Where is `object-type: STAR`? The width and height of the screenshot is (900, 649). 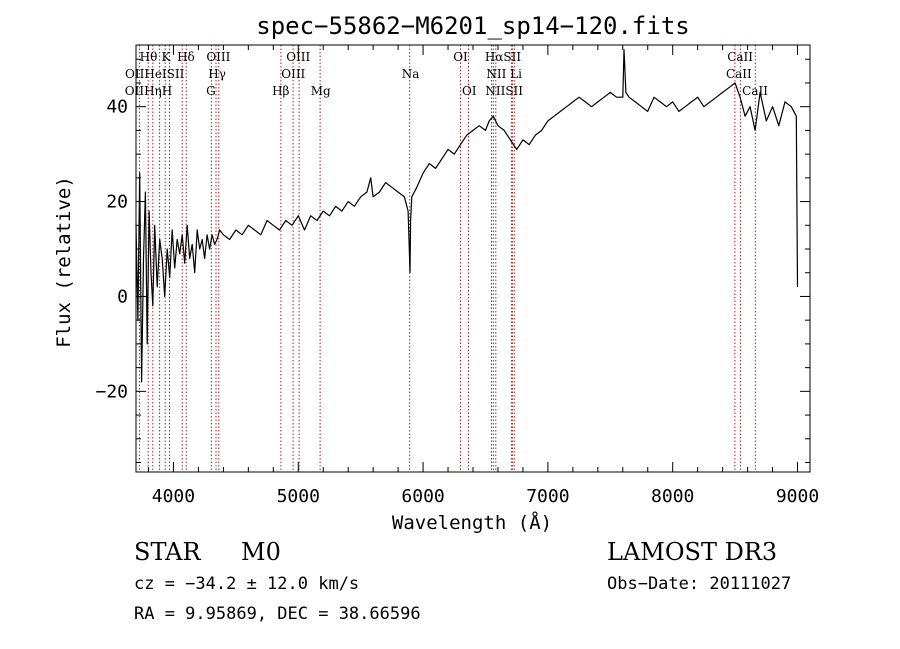
object-type: STAR is located at coordinates (167, 552).